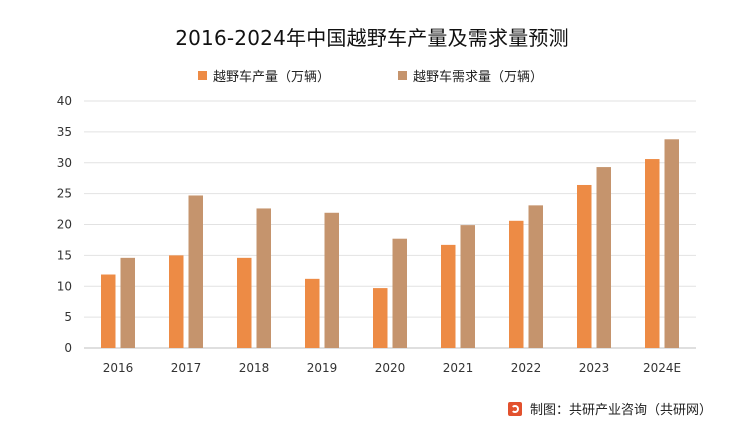  Describe the element at coordinates (64, 286) in the screenshot. I see `y-tick-label: 10` at that location.